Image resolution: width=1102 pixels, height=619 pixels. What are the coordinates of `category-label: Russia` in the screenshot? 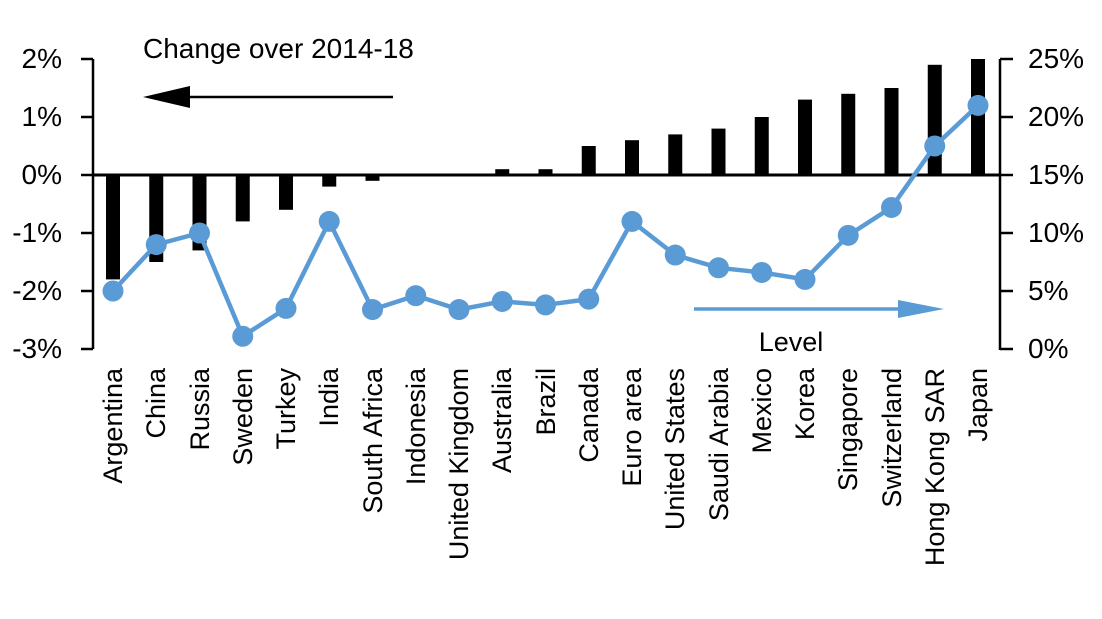 It's located at (199, 409).